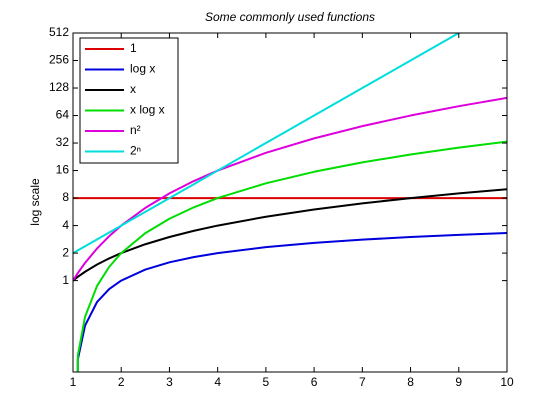  Describe the element at coordinates (458, 382) in the screenshot. I see `x-tick-label: 9` at that location.